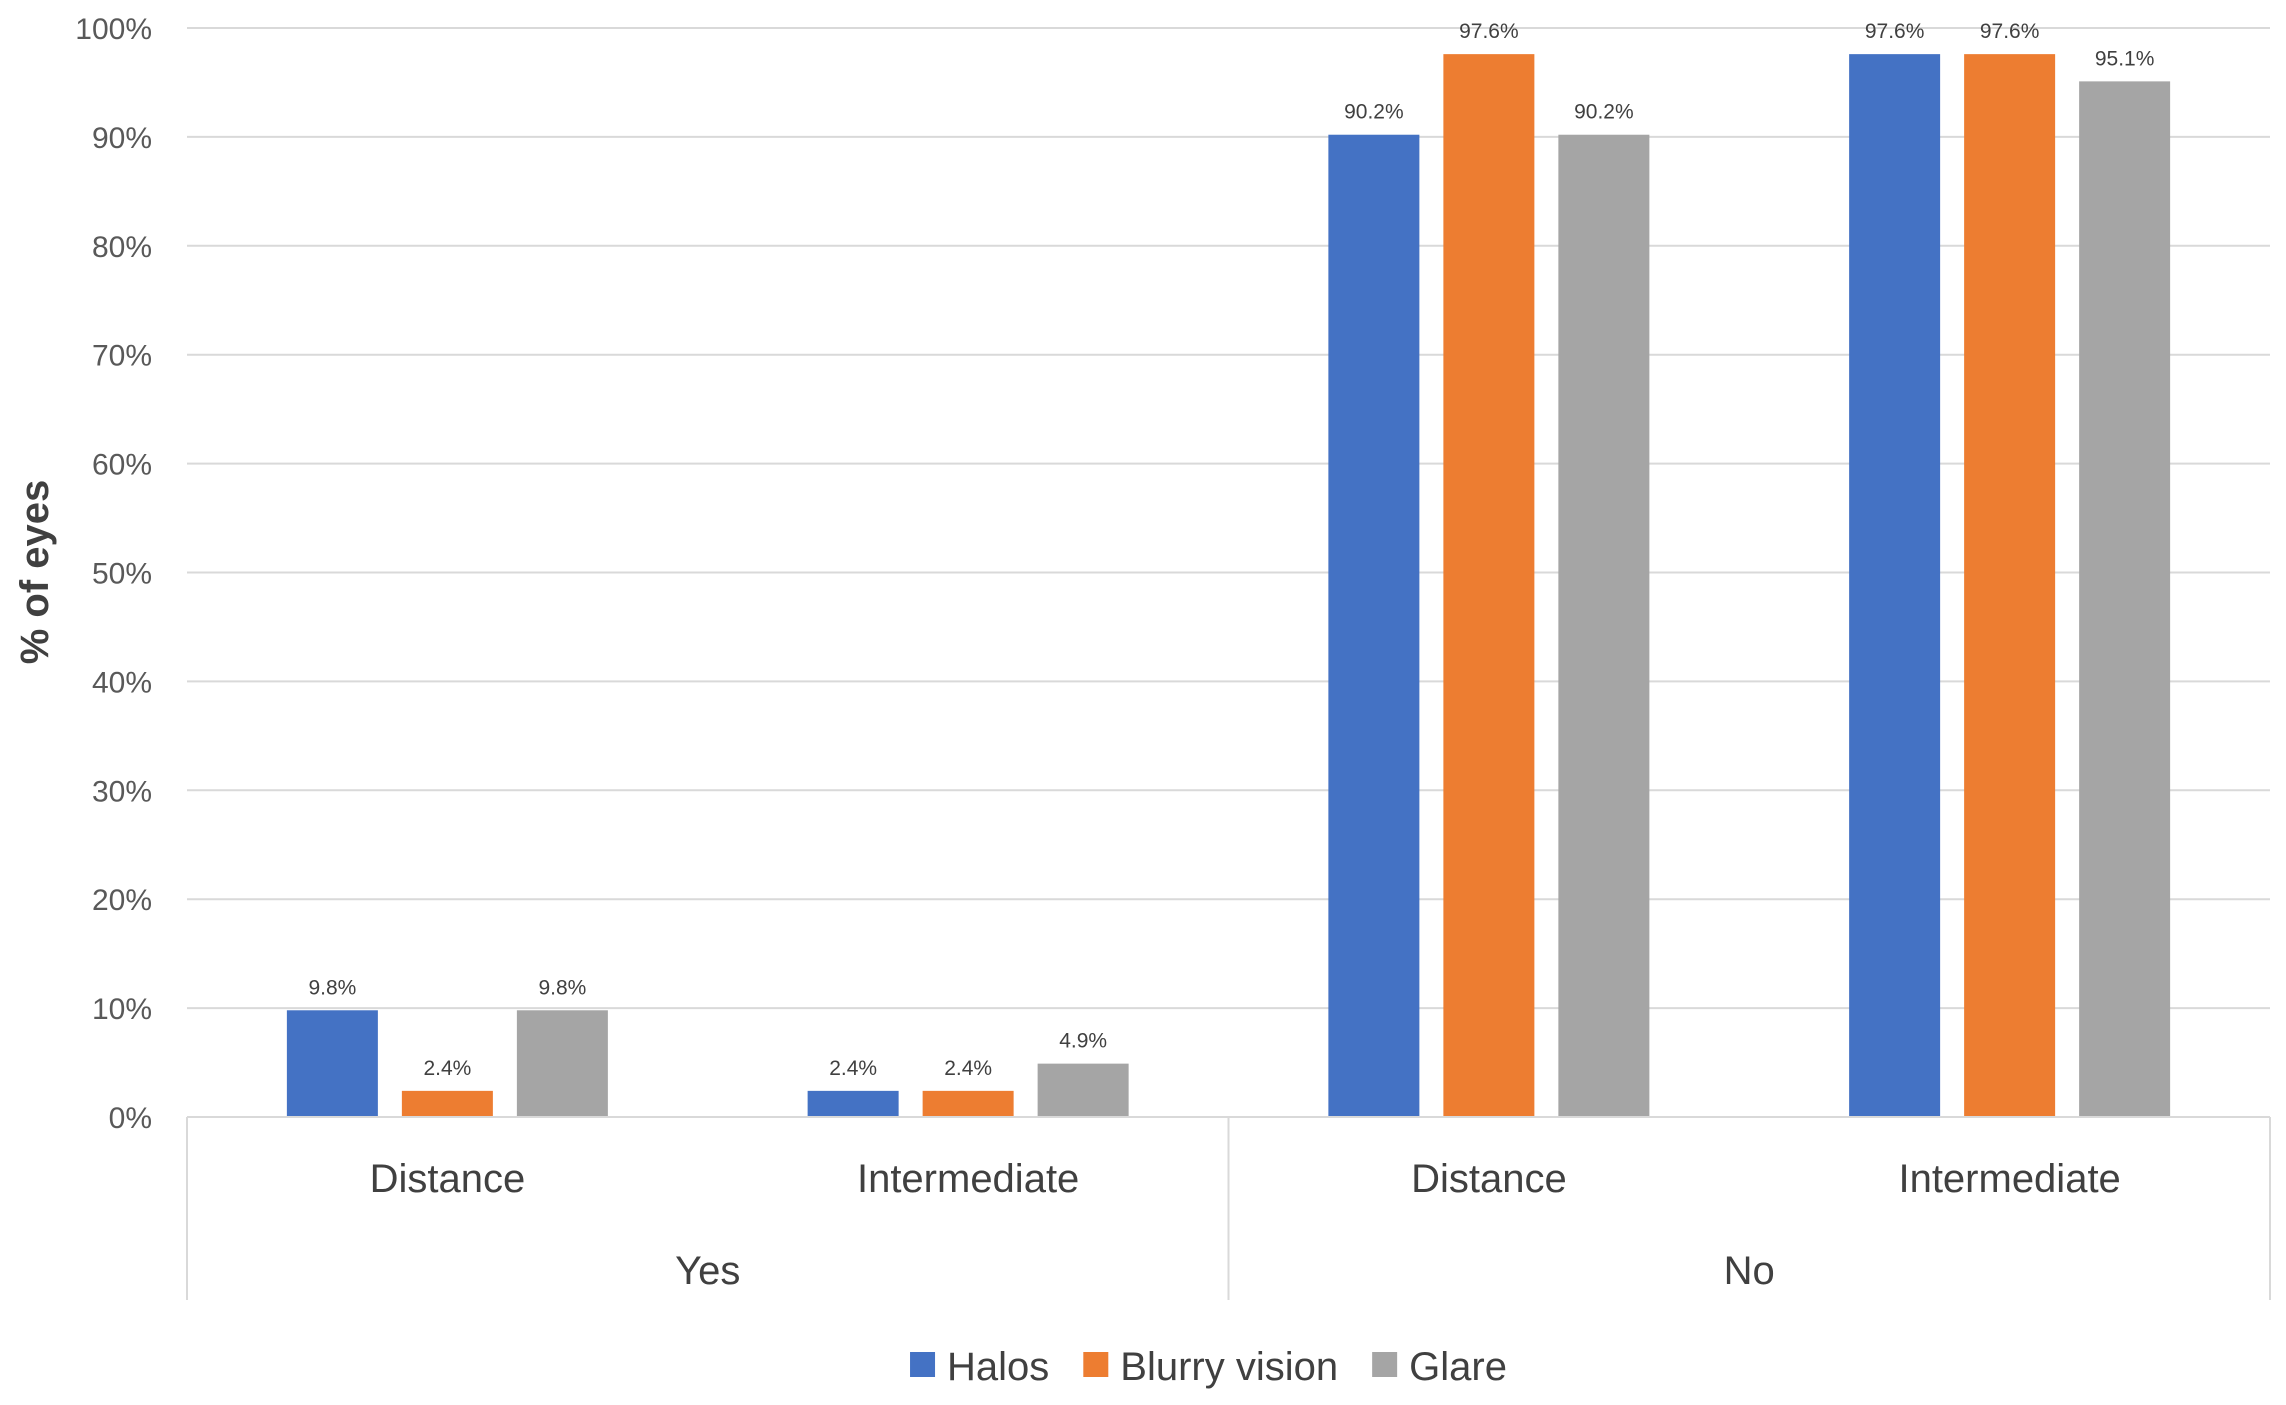  Describe the element at coordinates (35, 572) in the screenshot. I see `y-axis-title: % of eyes` at that location.